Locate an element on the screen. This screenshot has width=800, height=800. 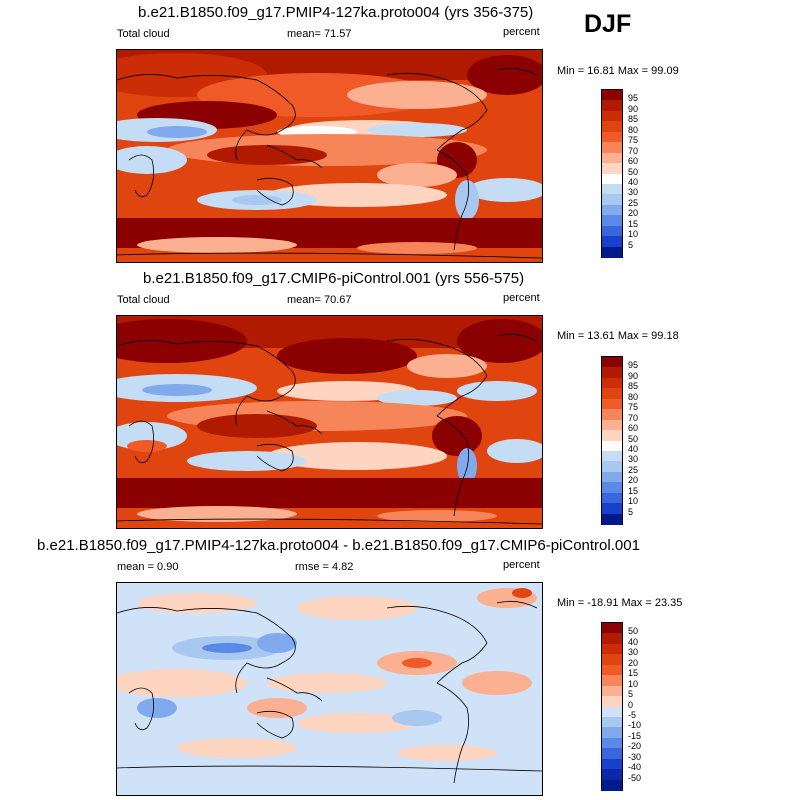
panel3-colorbar is located at coordinates (612, 706).